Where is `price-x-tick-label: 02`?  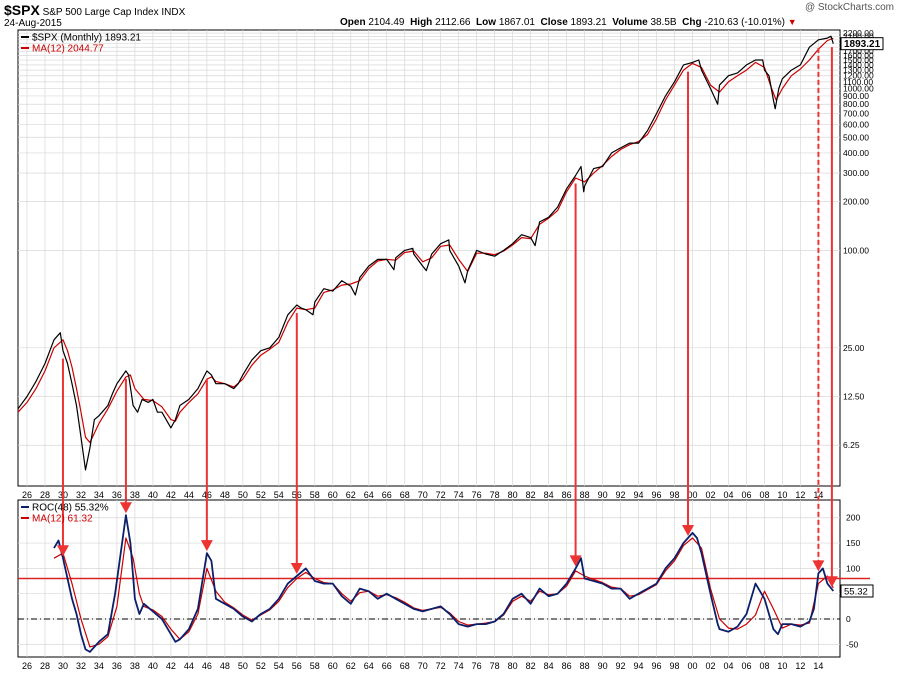
price-x-tick-label: 02 is located at coordinates (710, 495).